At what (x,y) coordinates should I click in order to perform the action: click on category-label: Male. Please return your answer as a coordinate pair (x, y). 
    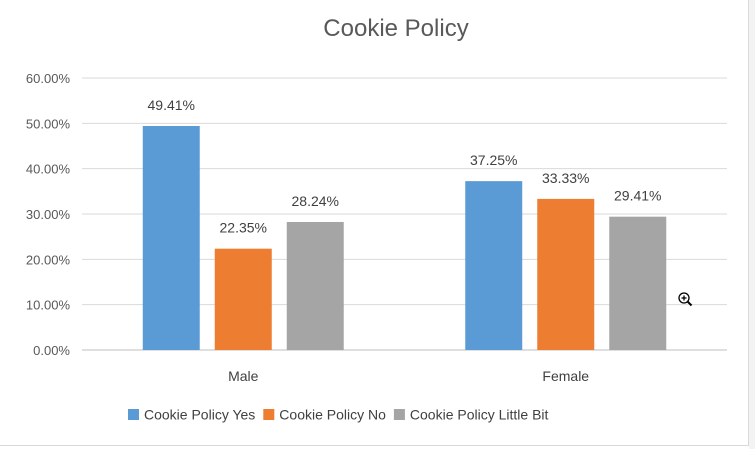
    Looking at the image, I should click on (243, 376).